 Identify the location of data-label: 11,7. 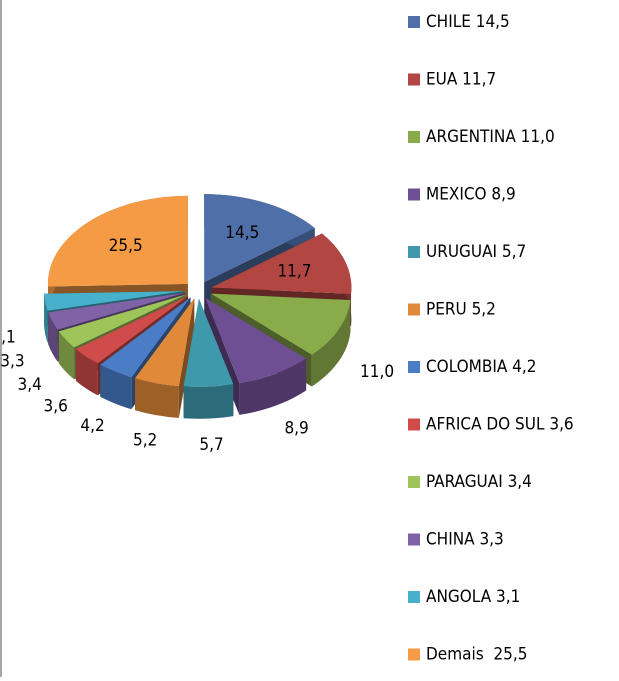
(294, 272).